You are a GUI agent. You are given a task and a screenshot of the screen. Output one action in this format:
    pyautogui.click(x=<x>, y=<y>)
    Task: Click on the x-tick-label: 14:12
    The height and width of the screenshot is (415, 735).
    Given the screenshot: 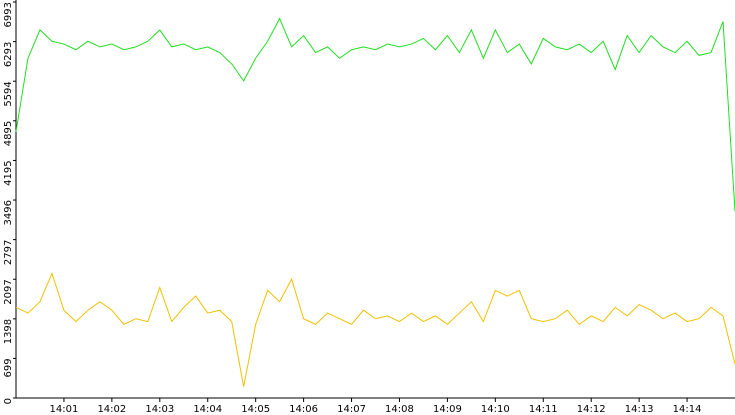 What is the action you would take?
    pyautogui.click(x=591, y=409)
    